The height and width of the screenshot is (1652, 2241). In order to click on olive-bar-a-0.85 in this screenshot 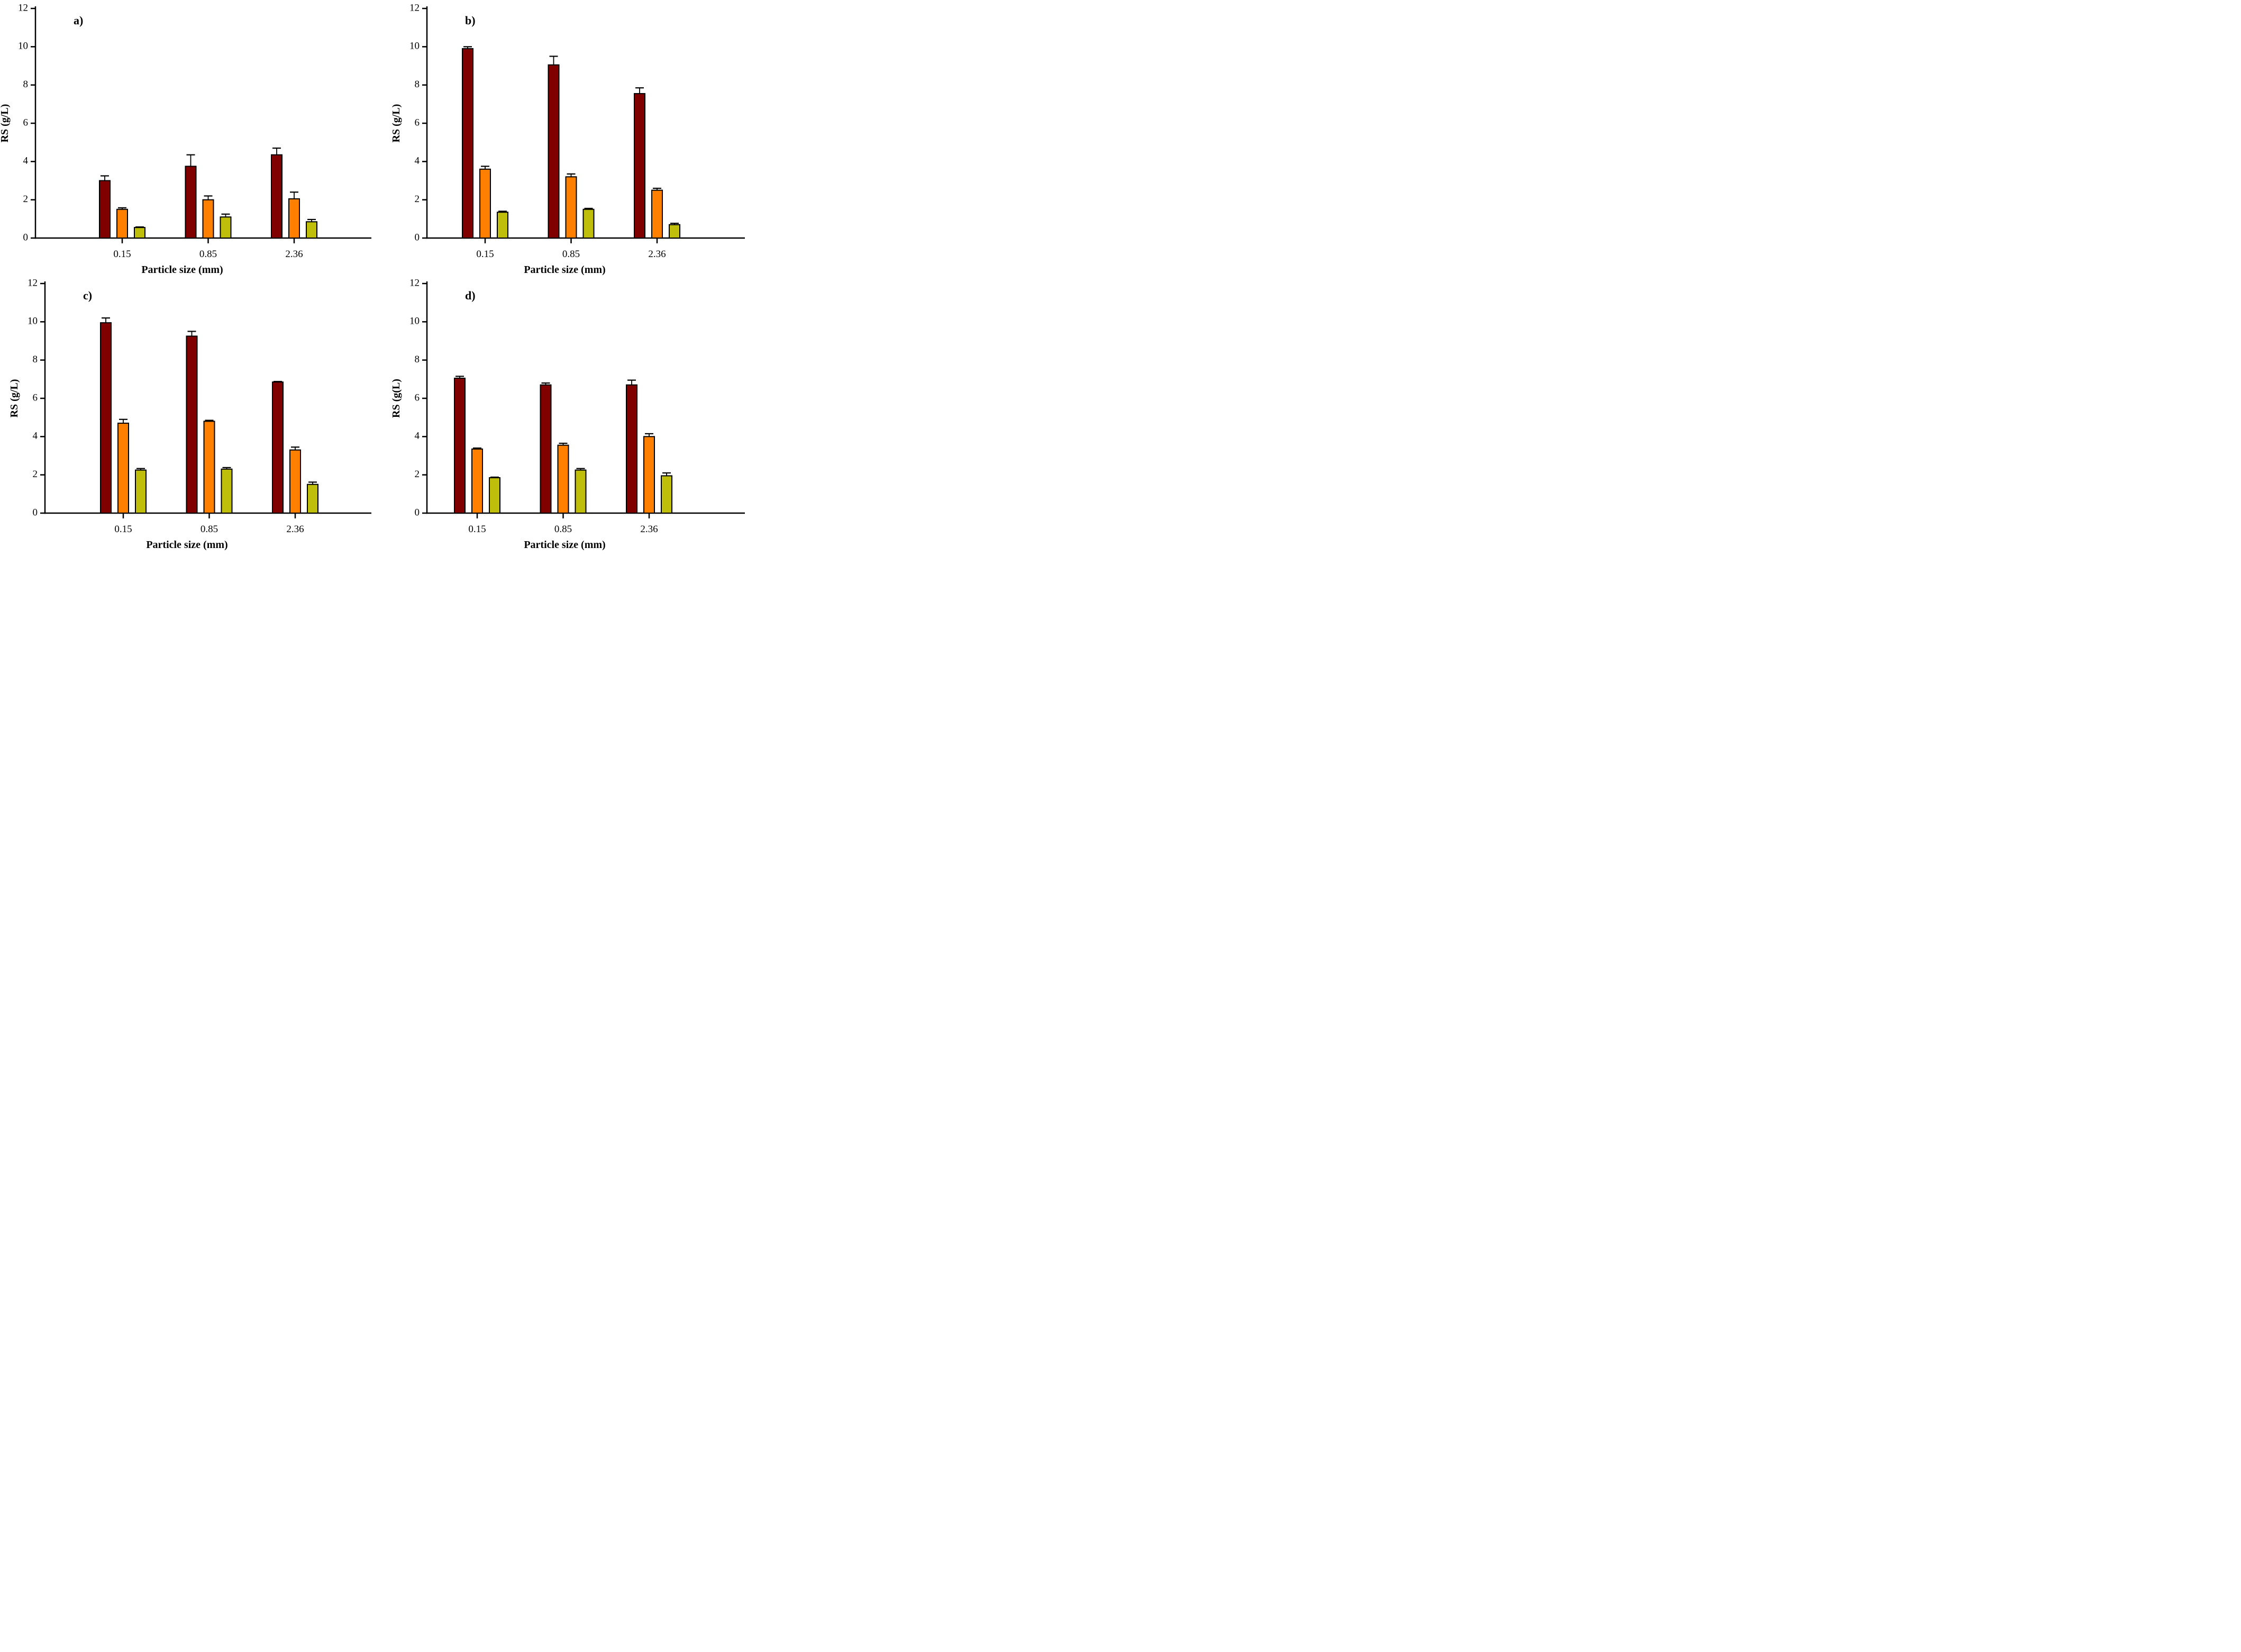, I will do `click(226, 228)`.